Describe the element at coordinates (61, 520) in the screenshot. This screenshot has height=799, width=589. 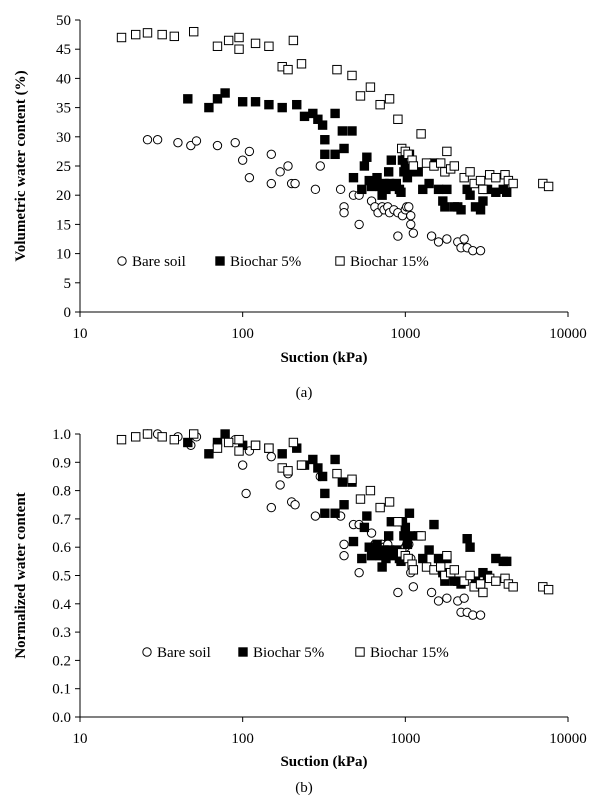
I see `y-tick-label: 0.7` at that location.